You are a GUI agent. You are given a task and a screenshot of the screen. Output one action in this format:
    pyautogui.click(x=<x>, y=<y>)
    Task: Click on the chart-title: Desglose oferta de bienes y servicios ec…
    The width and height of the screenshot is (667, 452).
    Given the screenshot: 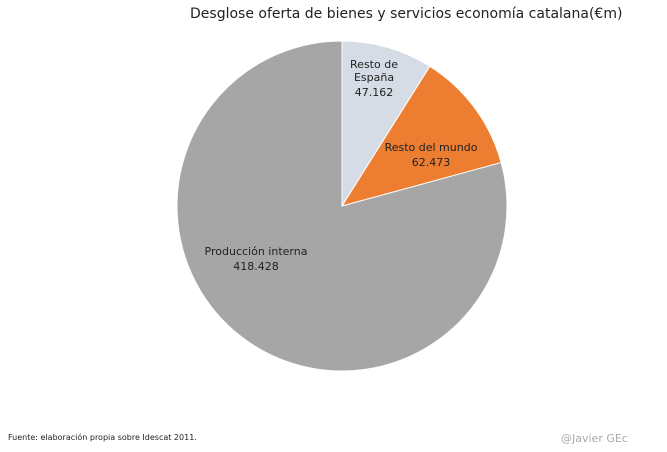 What is the action you would take?
    pyautogui.click(x=406, y=14)
    